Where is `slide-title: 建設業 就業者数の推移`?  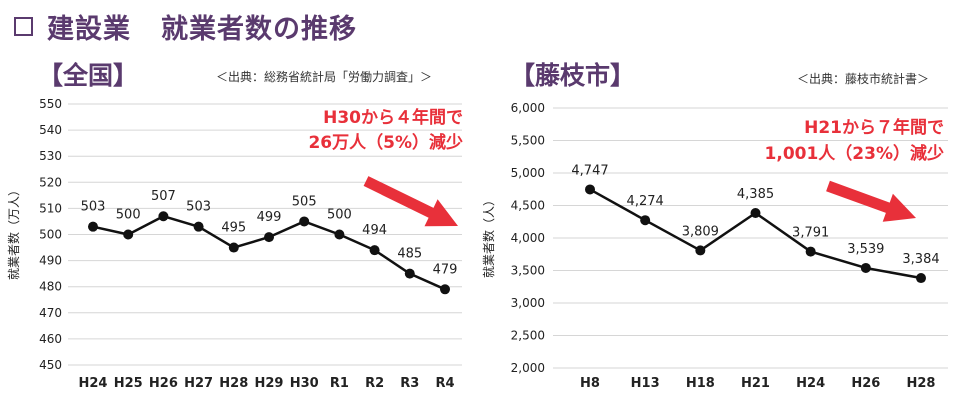
slide-title: 建設業 就業者数の推移 is located at coordinates (183, 26).